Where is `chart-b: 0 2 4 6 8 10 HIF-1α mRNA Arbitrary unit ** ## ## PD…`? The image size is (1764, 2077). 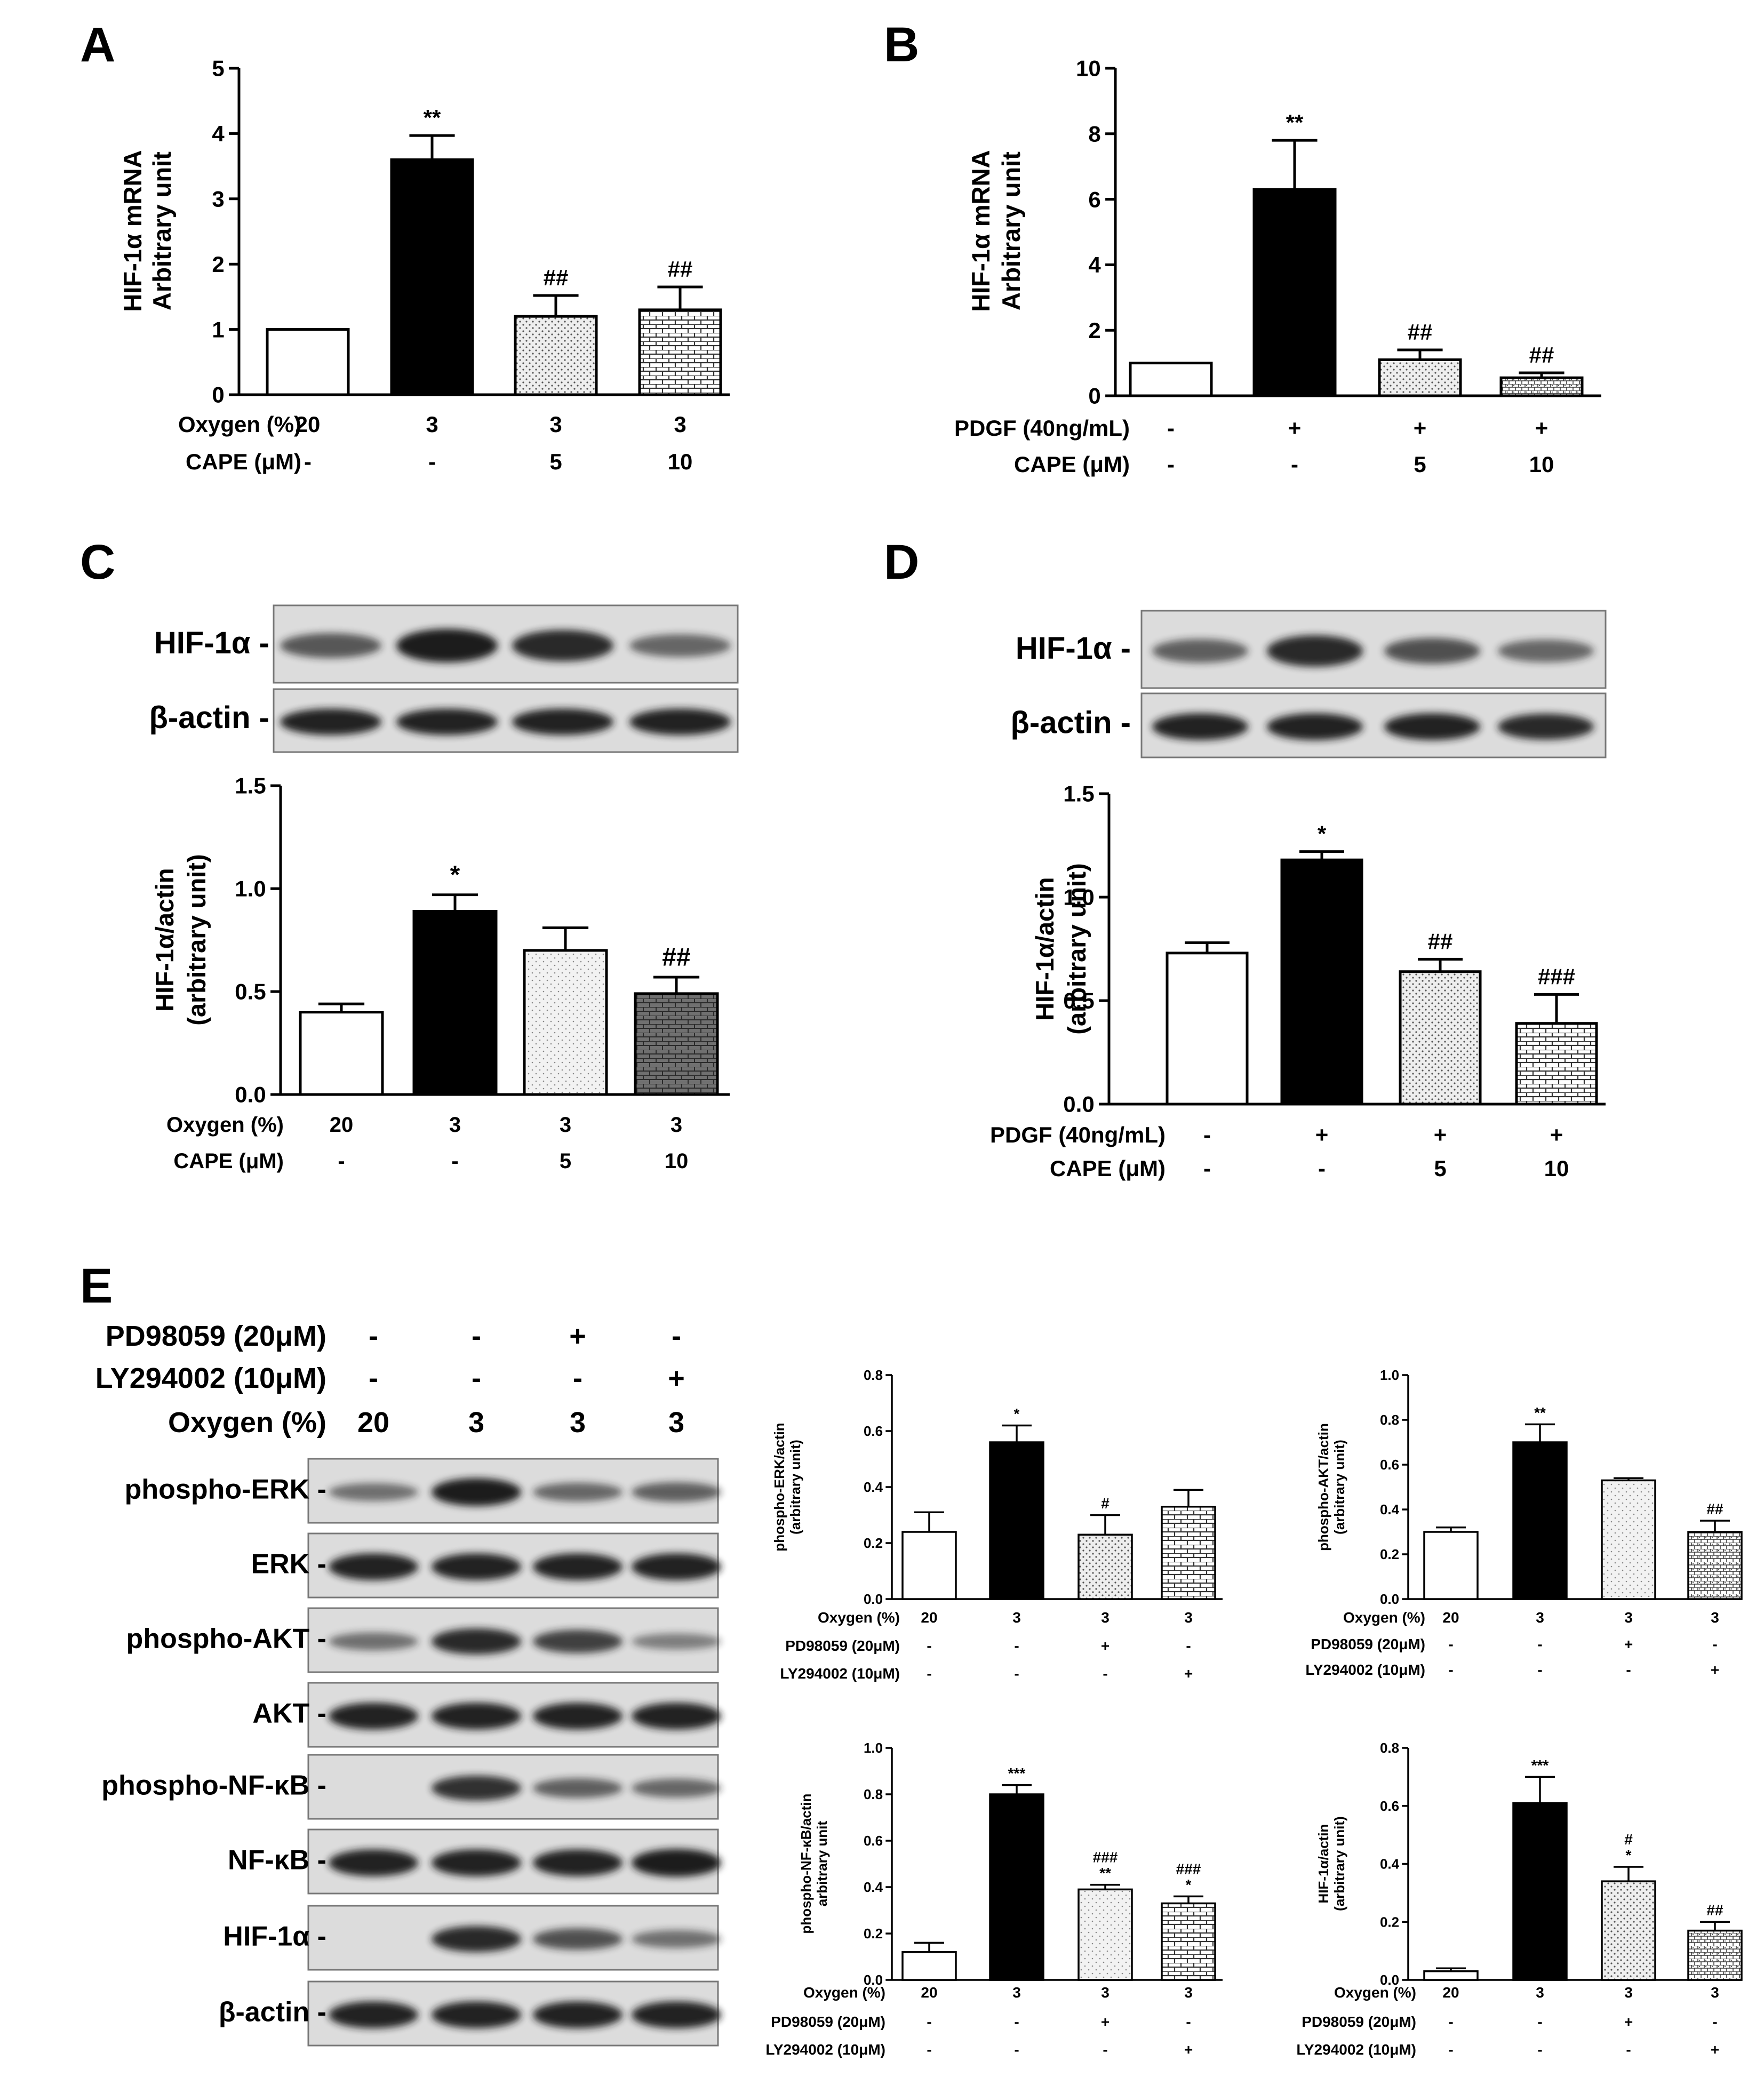 chart-b: 0 2 4 6 8 10 HIF-1α mRNA Arbitrary unit ** ## ## PD… is located at coordinates (1278, 266).